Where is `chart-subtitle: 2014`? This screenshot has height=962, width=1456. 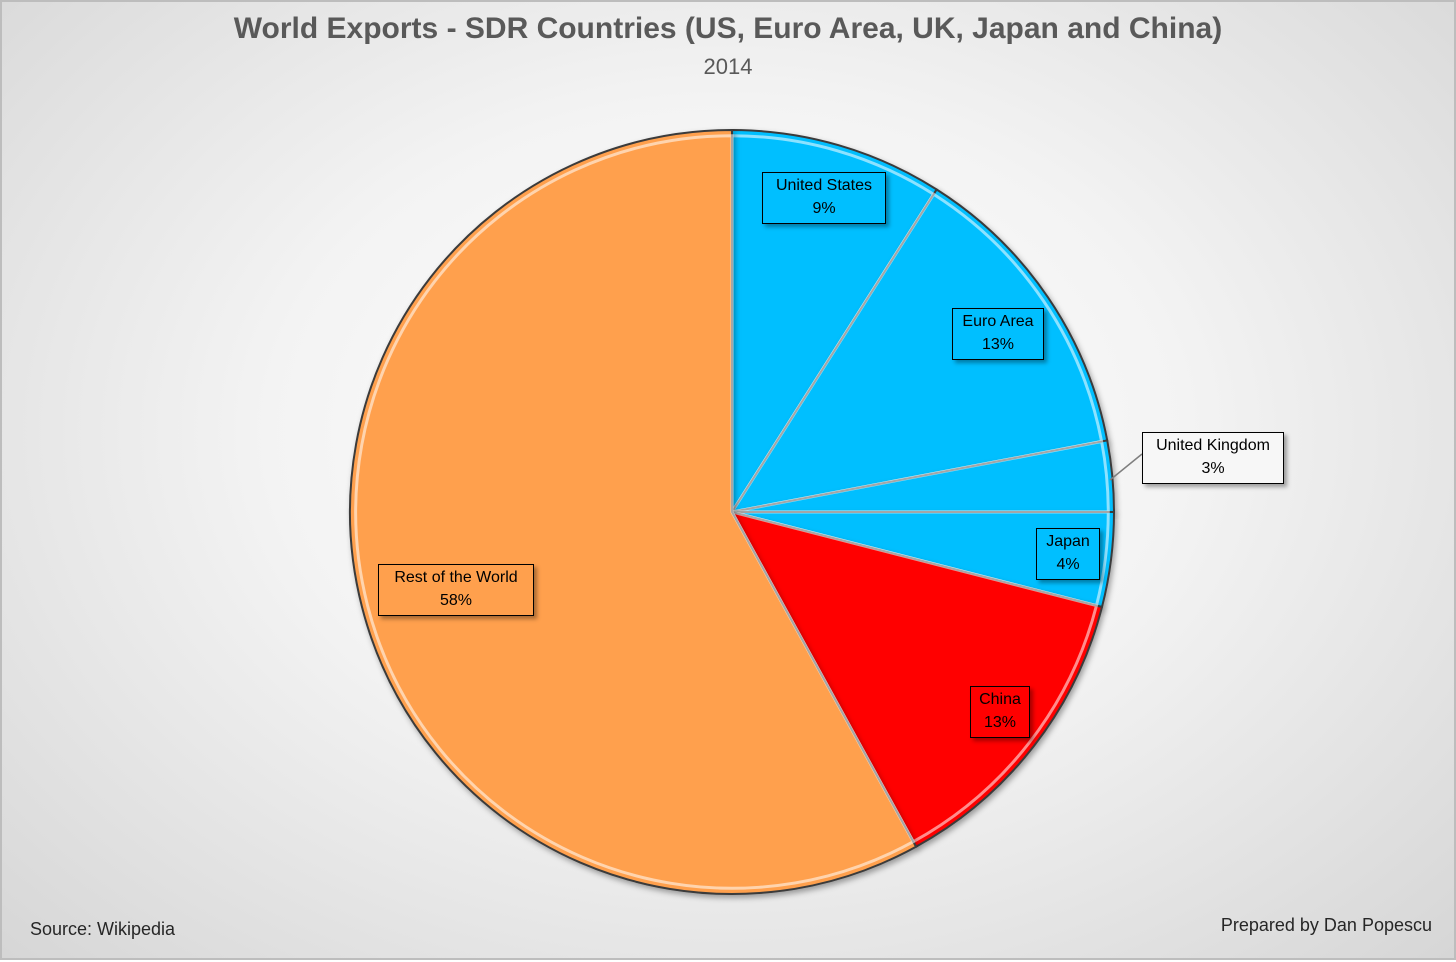
chart-subtitle: 2014 is located at coordinates (728, 66).